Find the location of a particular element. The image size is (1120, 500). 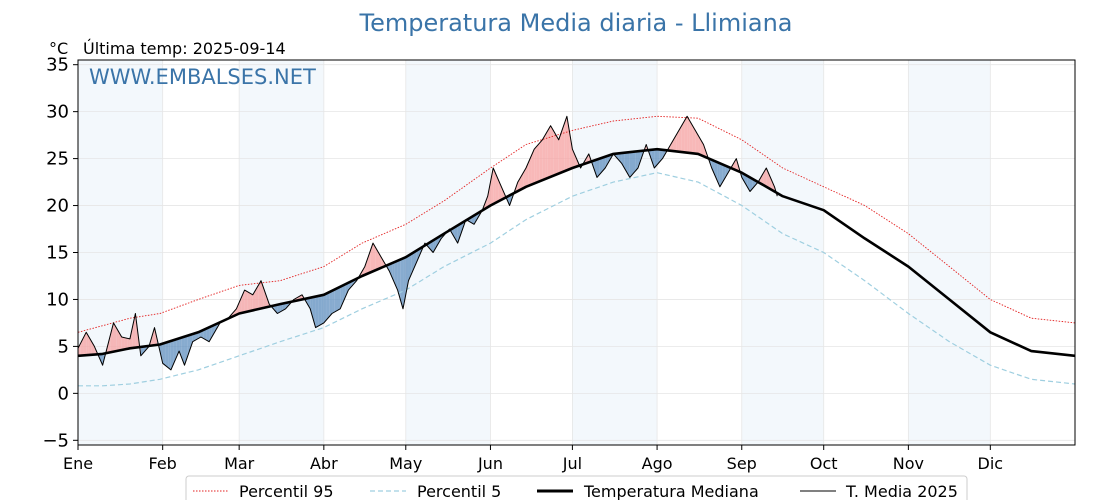

x-tick-label: Ene is located at coordinates (78, 463).